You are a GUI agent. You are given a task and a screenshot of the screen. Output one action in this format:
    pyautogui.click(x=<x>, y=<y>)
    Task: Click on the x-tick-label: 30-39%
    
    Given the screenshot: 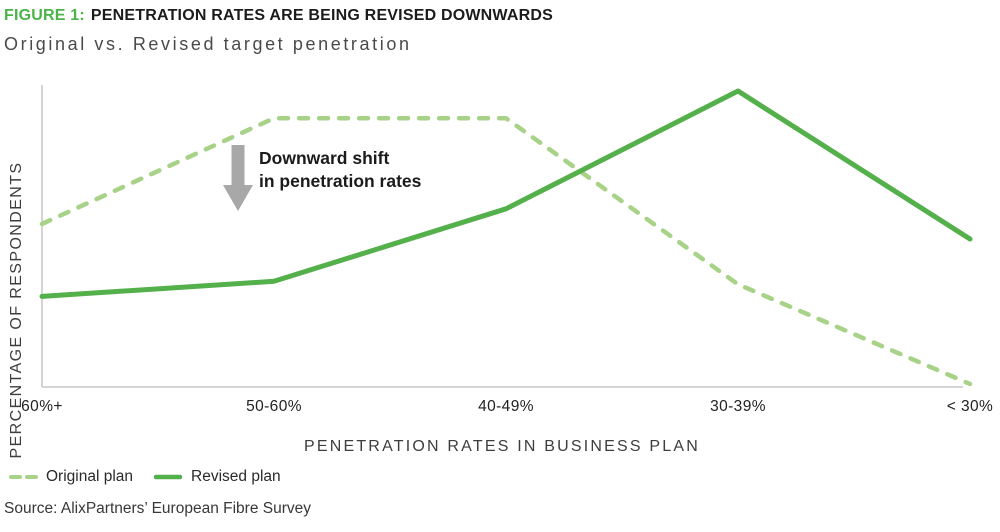 What is the action you would take?
    pyautogui.click(x=738, y=406)
    